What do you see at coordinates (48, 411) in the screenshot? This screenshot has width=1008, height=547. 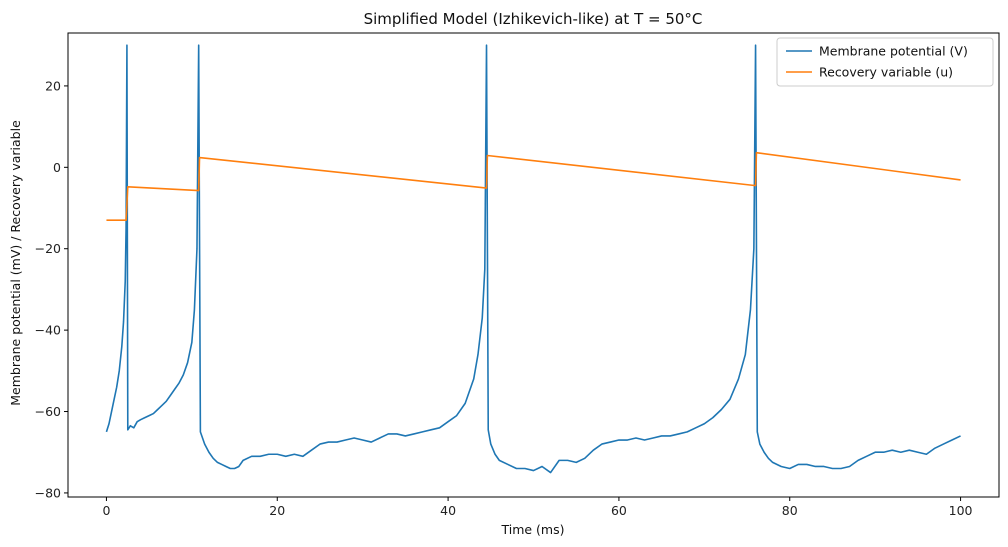 I see `y-tick-label: −60` at bounding box center [48, 411].